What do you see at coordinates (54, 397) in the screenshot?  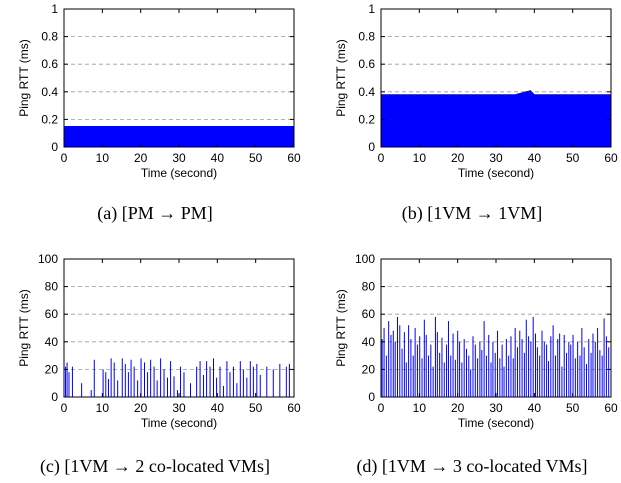 I see `ytick-label-c-0: 0` at bounding box center [54, 397].